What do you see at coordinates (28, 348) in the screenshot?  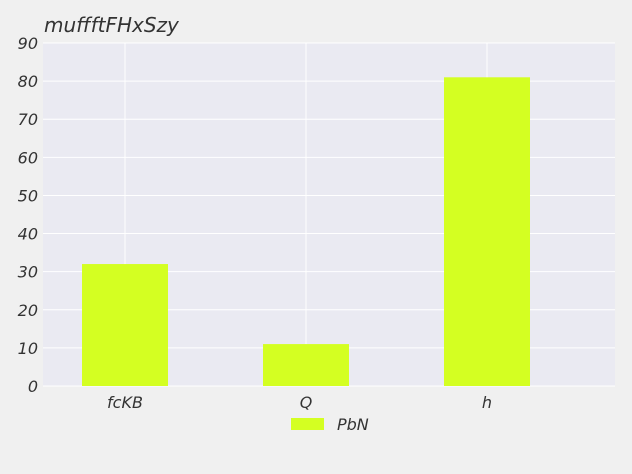 I see `y-tick-label: 10` at bounding box center [28, 348].